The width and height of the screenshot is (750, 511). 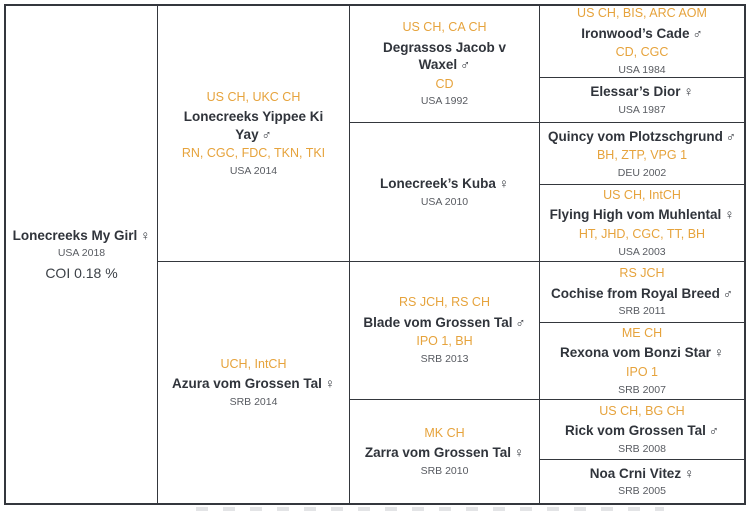 I want to click on dog-name-text: Quincy vom Plotzschgrund, so click(x=635, y=136).